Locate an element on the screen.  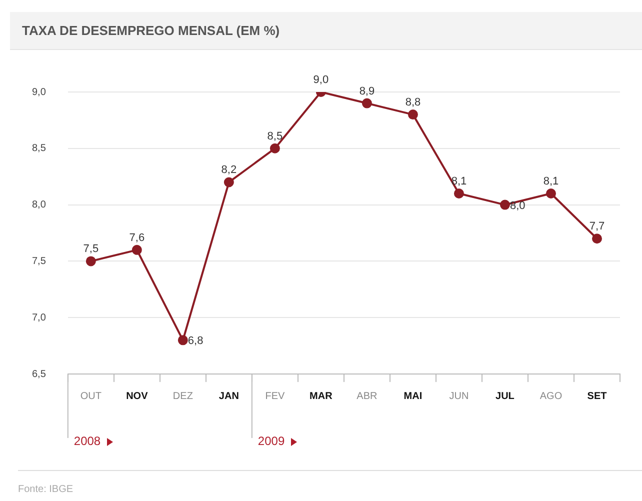
data-label: 8,2 is located at coordinates (229, 170).